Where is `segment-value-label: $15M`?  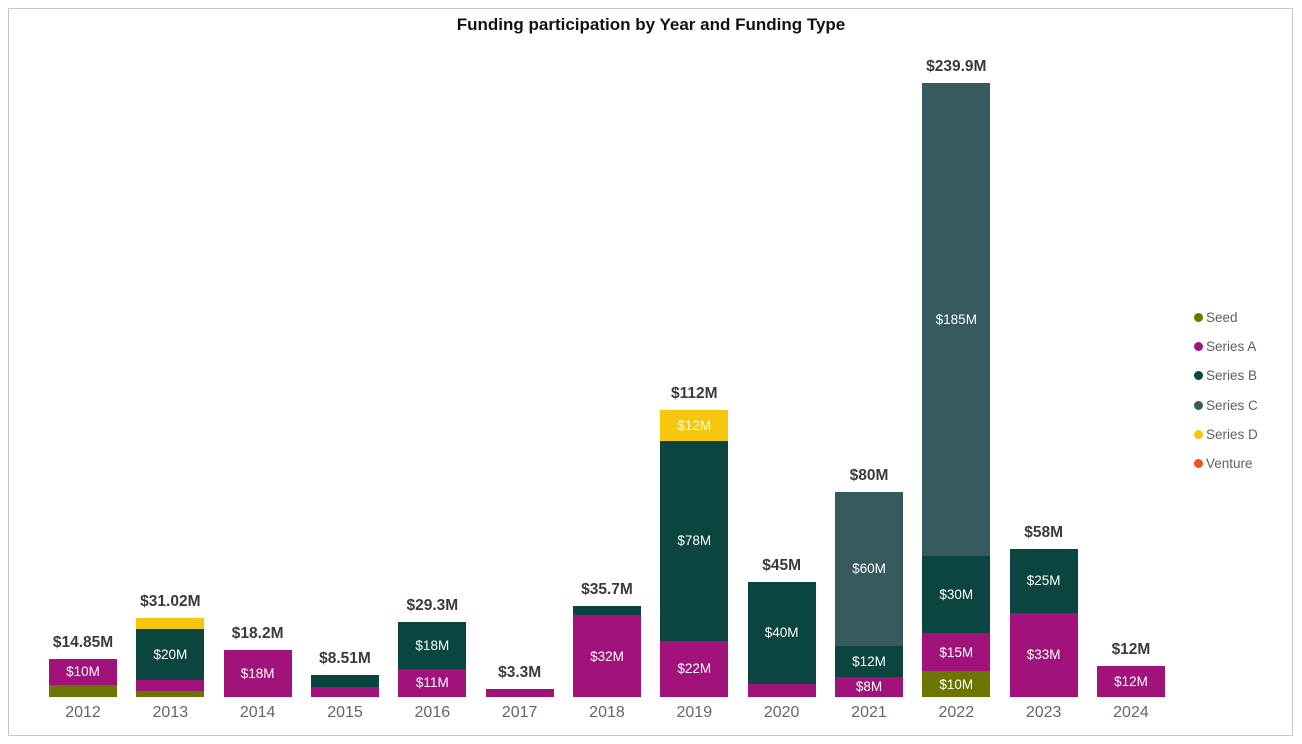
segment-value-label: $15M is located at coordinates (956, 652).